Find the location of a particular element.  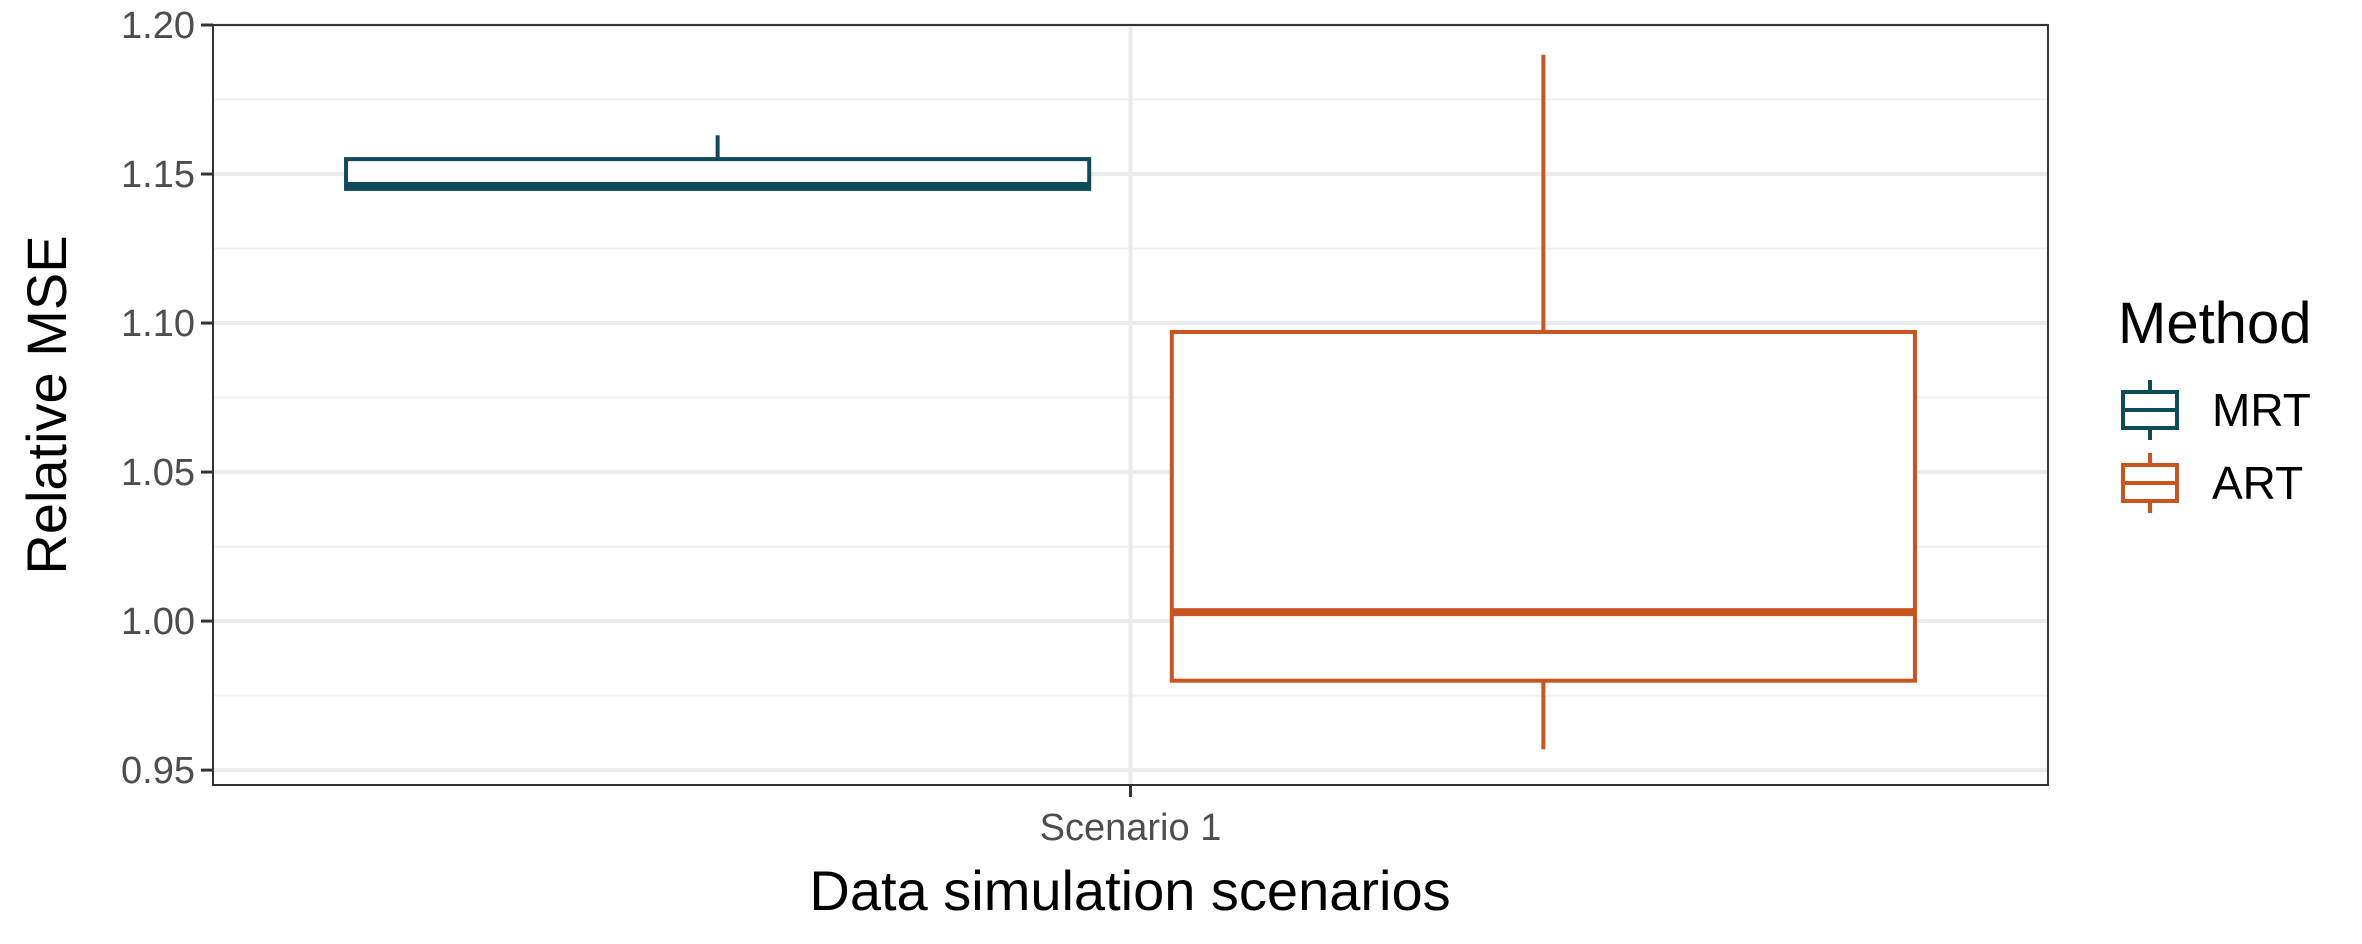

legend-key-mrt is located at coordinates (2150, 410).